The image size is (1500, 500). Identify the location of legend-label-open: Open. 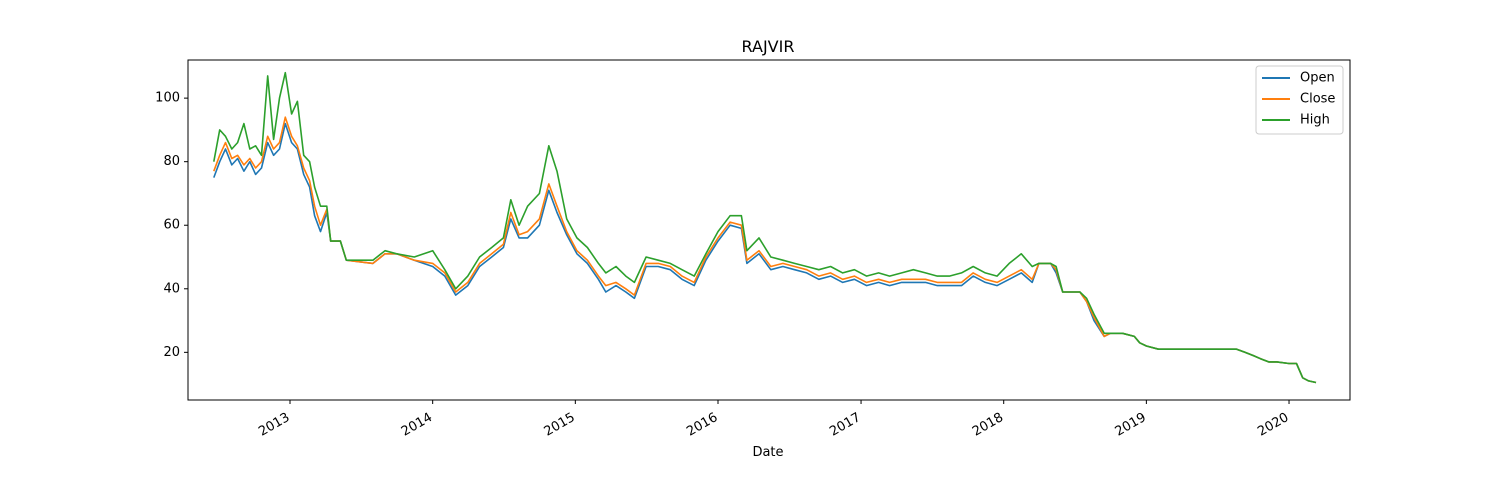
(1317, 78).